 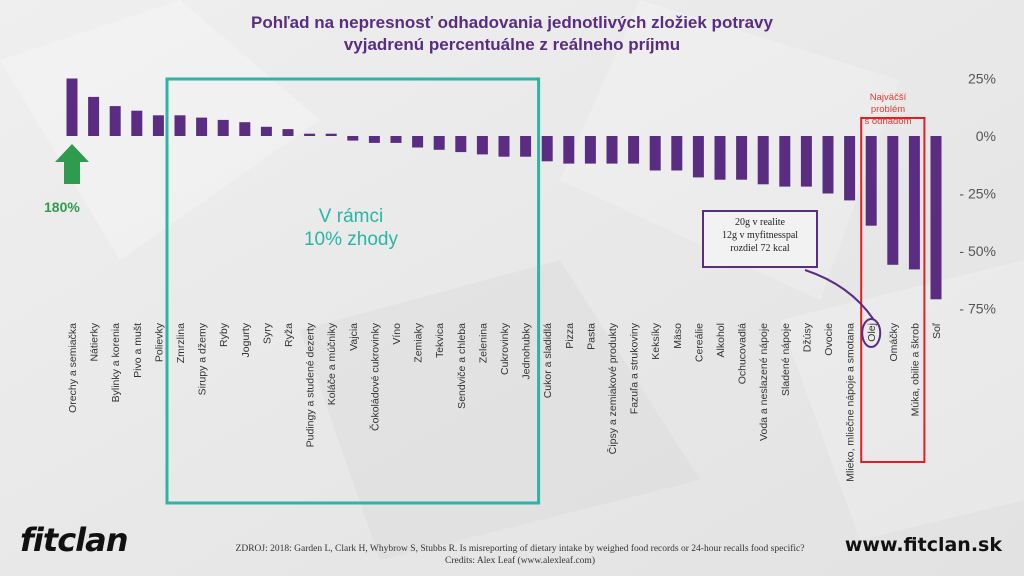 What do you see at coordinates (764, 382) in the screenshot?
I see `category-label: Voda a neslazené nápoje` at bounding box center [764, 382].